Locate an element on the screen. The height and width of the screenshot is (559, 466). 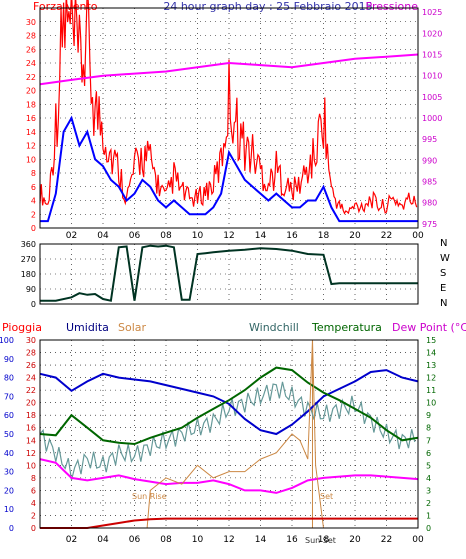
y-right-tick-label: 1005 is located at coordinates (432, 97).